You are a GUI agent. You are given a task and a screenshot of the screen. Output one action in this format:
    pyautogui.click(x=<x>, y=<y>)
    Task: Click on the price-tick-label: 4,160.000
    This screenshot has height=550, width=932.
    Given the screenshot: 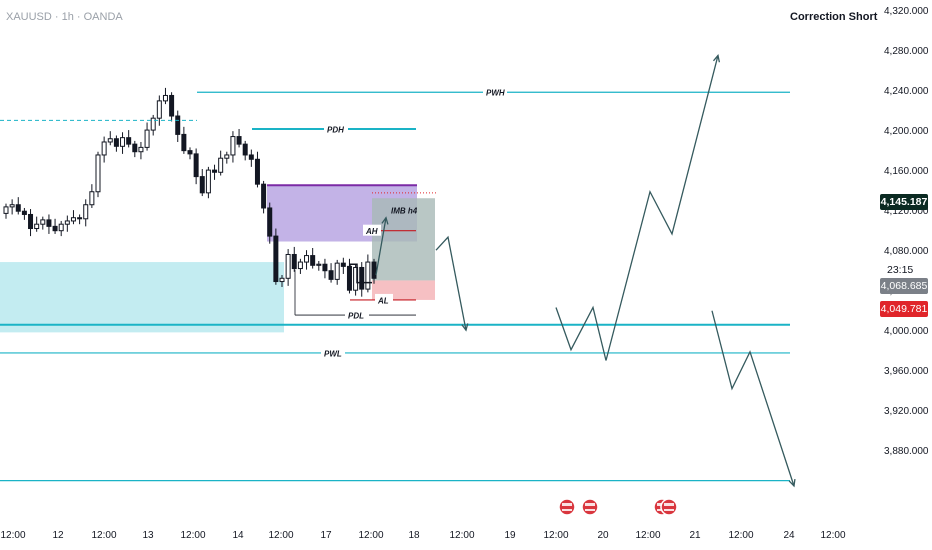 What is the action you would take?
    pyautogui.click(x=906, y=171)
    